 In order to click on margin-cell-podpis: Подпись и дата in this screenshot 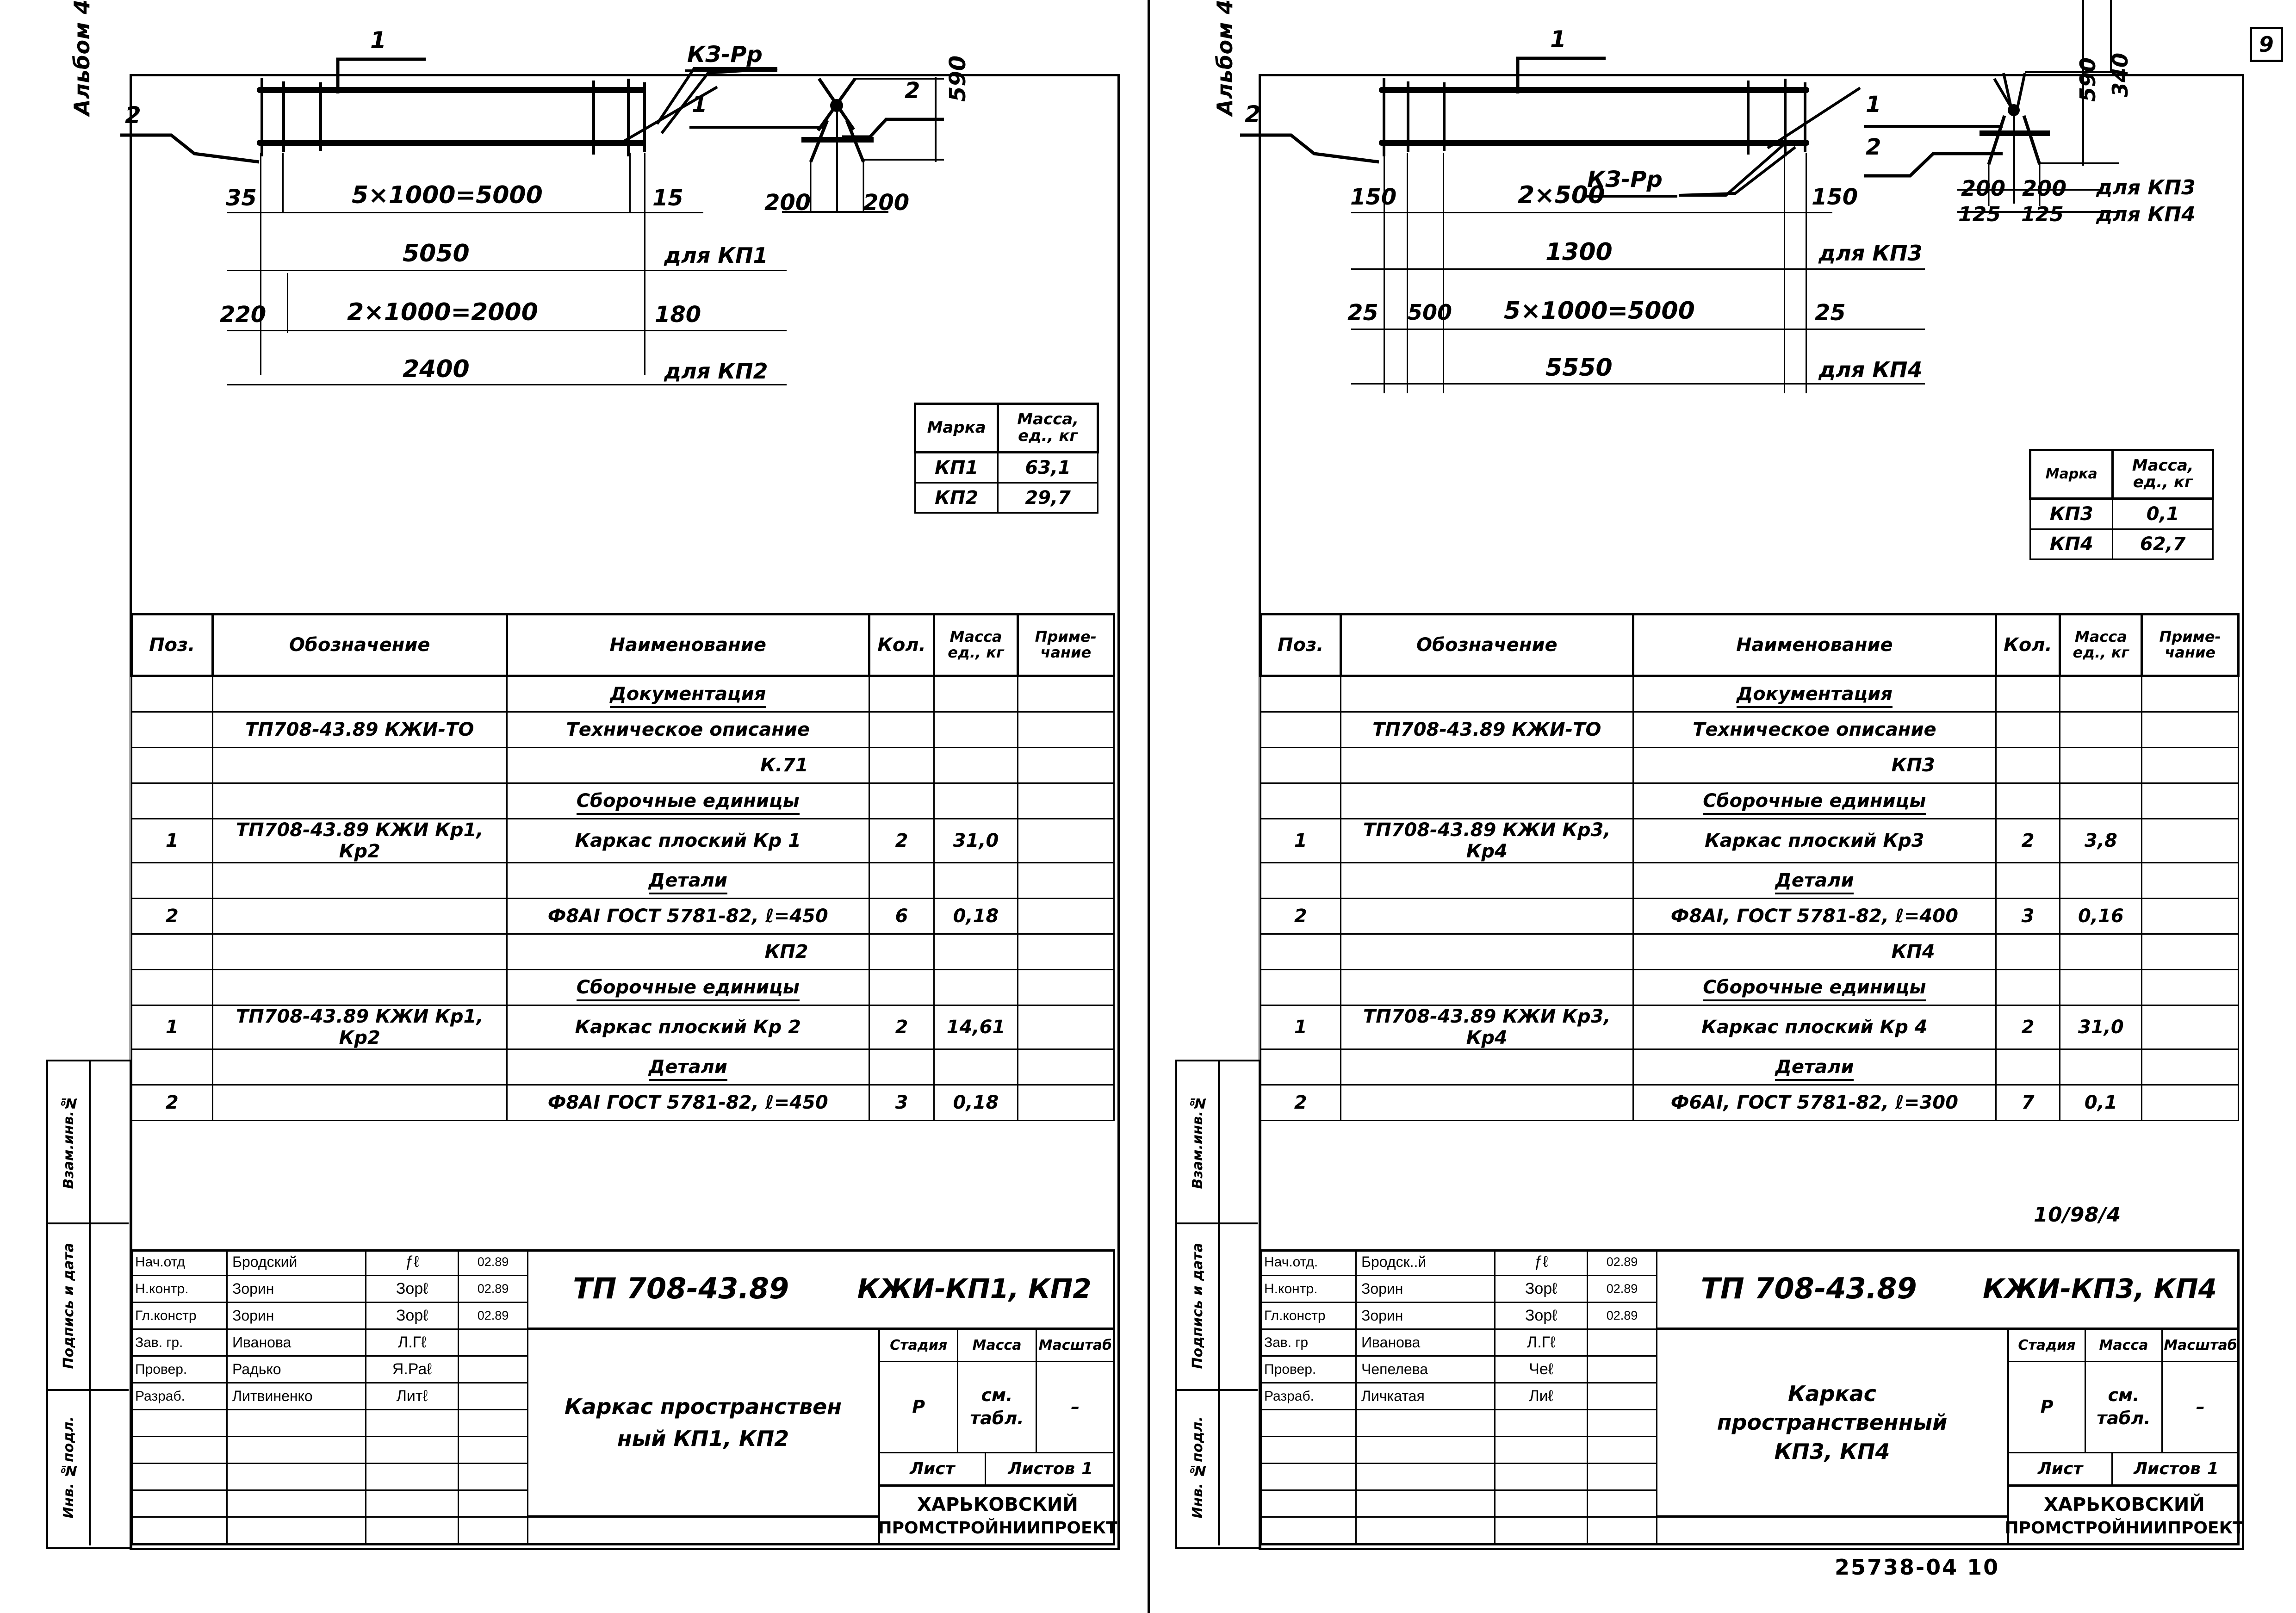, I will do `click(70, 1306)`.